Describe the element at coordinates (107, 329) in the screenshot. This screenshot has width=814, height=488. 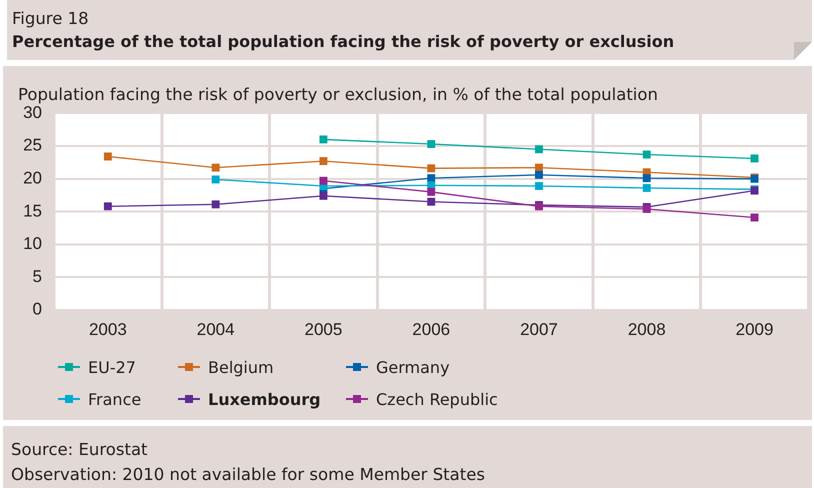
I see `x-tick-label: 2003` at that location.